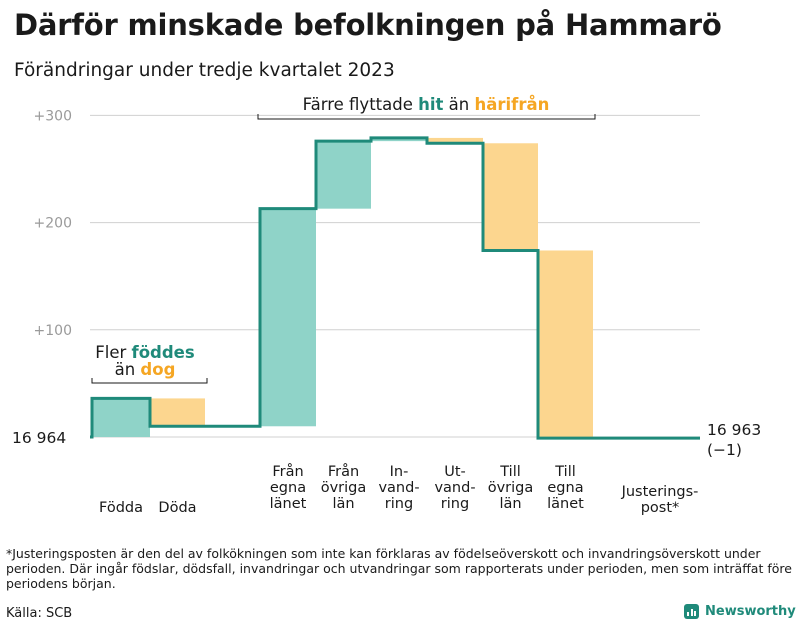 The width and height of the screenshot is (800, 625). What do you see at coordinates (511, 488) in the screenshot?
I see `category-label-6-1: övriga` at bounding box center [511, 488].